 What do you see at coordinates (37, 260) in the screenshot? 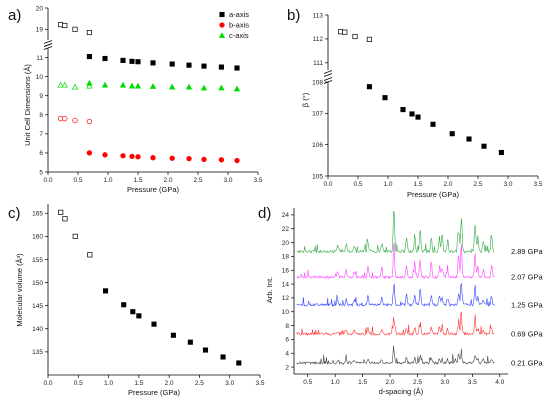
I see `y-tick-label: 155` at bounding box center [37, 260].